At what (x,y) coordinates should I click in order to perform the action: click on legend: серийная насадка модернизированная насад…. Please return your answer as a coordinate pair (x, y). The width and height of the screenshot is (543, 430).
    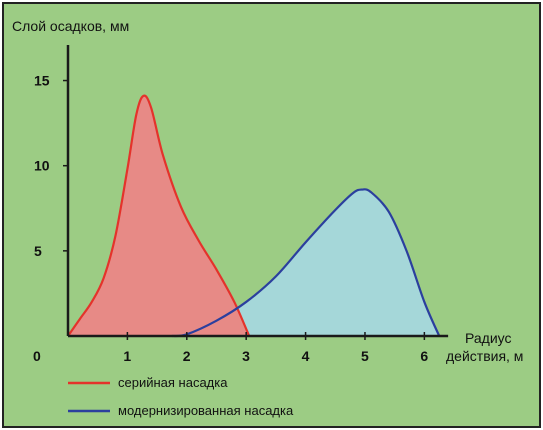
    Looking at the image, I should click on (181, 396).